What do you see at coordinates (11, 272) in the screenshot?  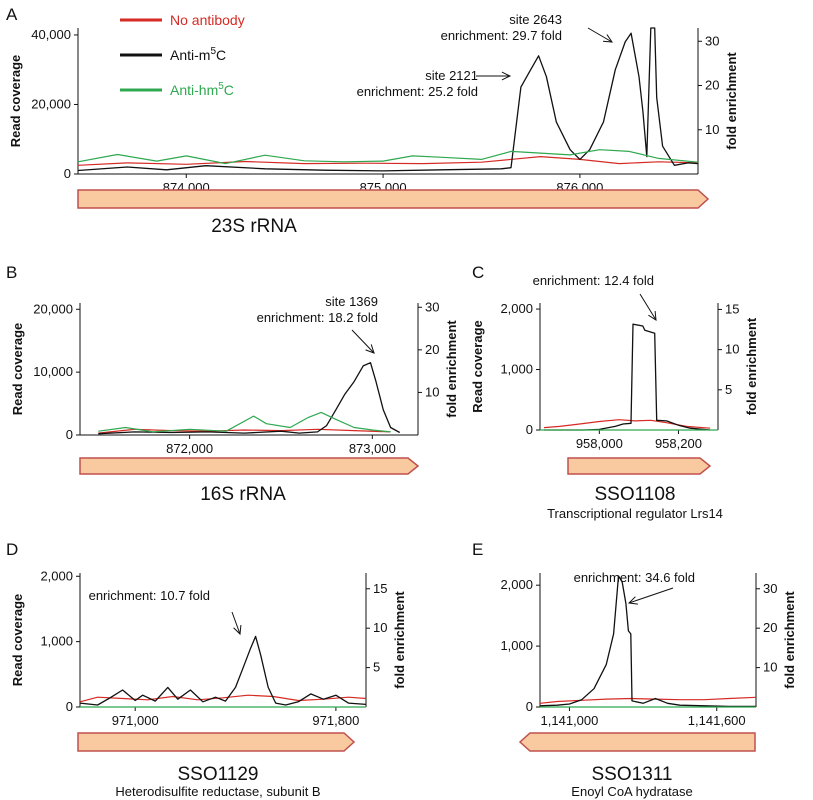 I see `panel-letter-b: B` at bounding box center [11, 272].